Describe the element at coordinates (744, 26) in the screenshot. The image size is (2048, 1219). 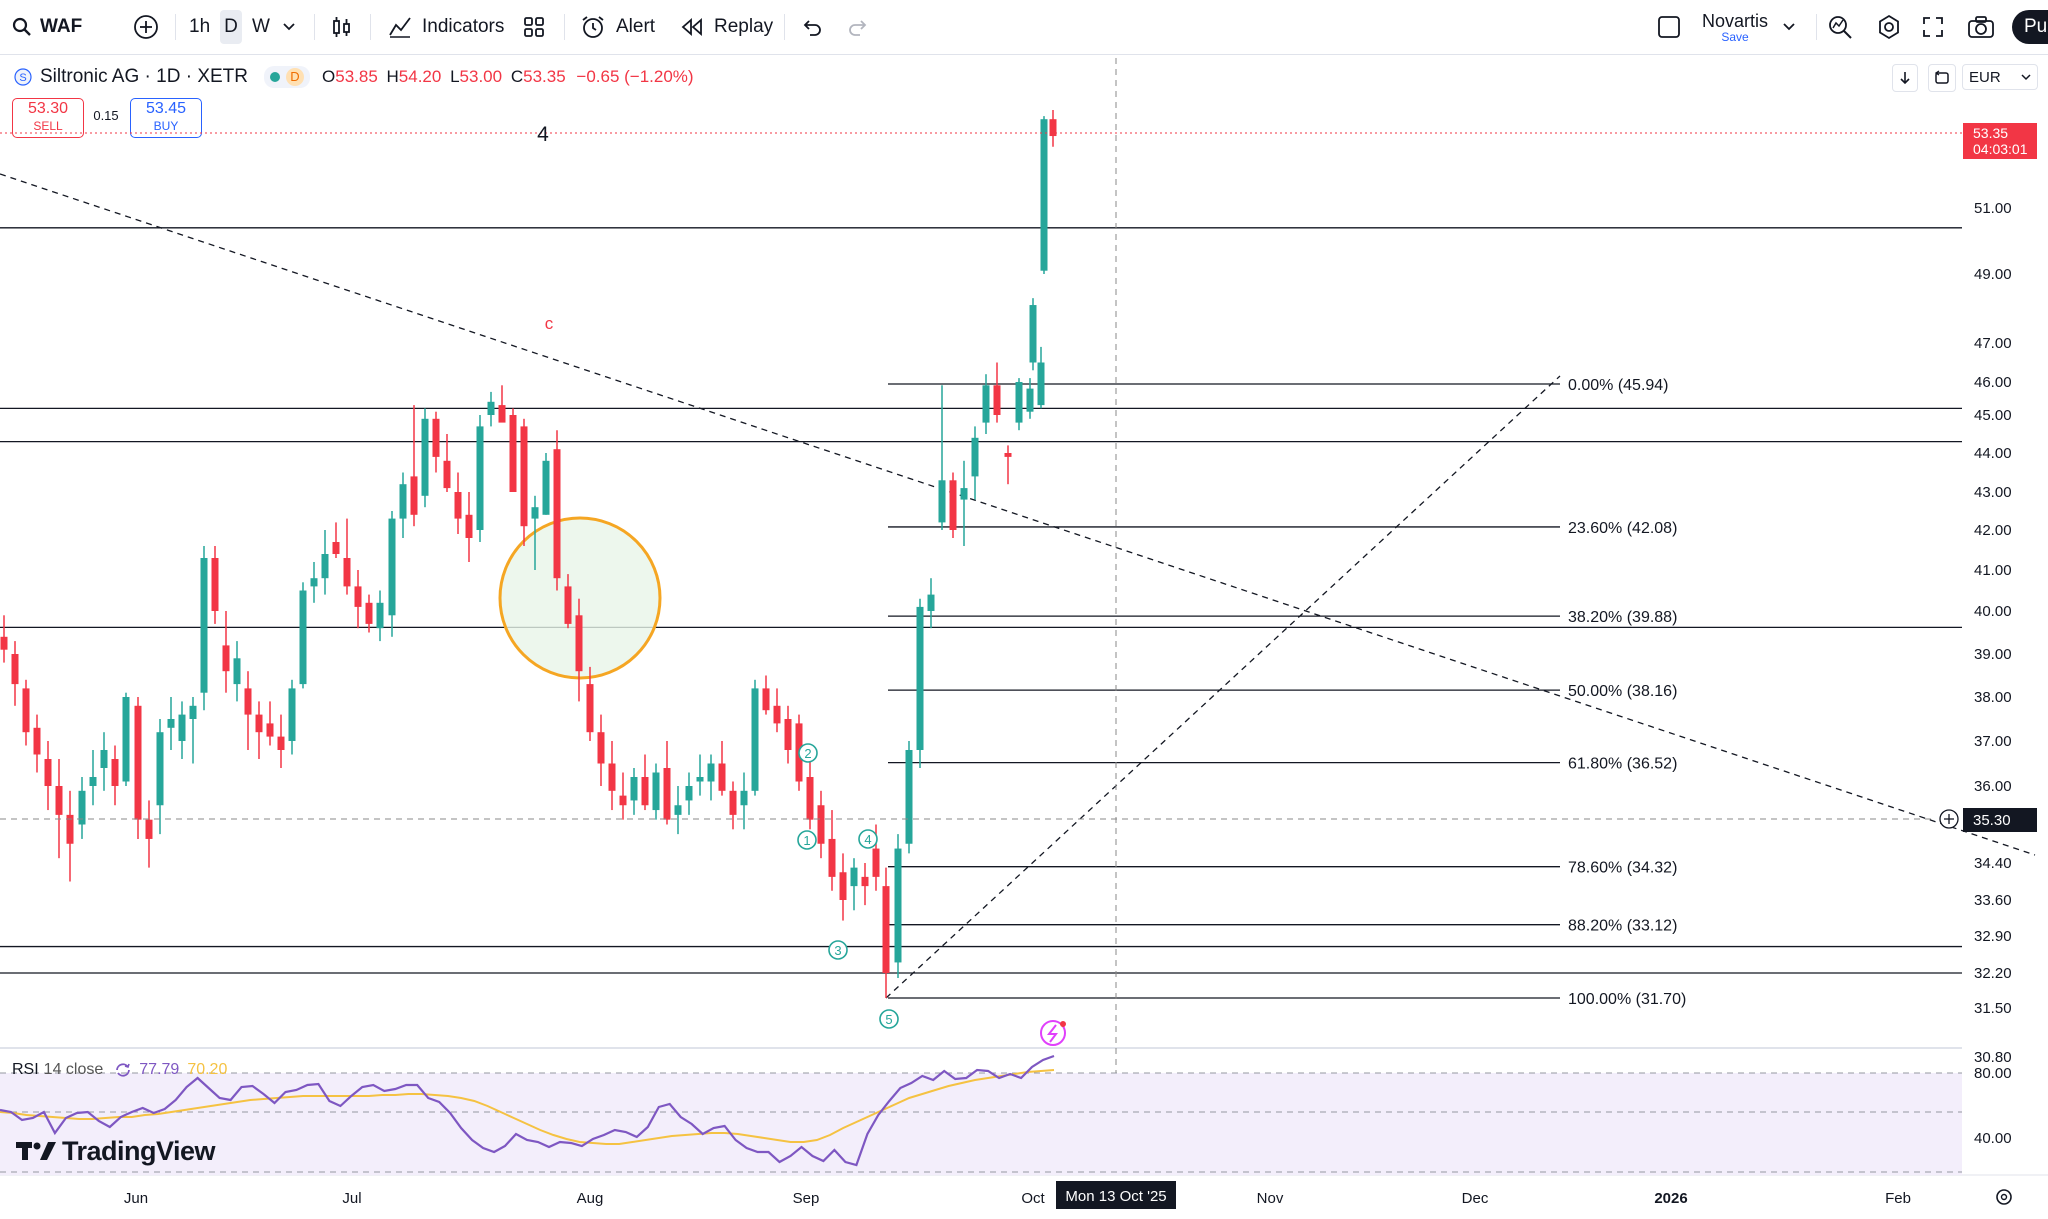
I see `replay-label: Replay` at that location.